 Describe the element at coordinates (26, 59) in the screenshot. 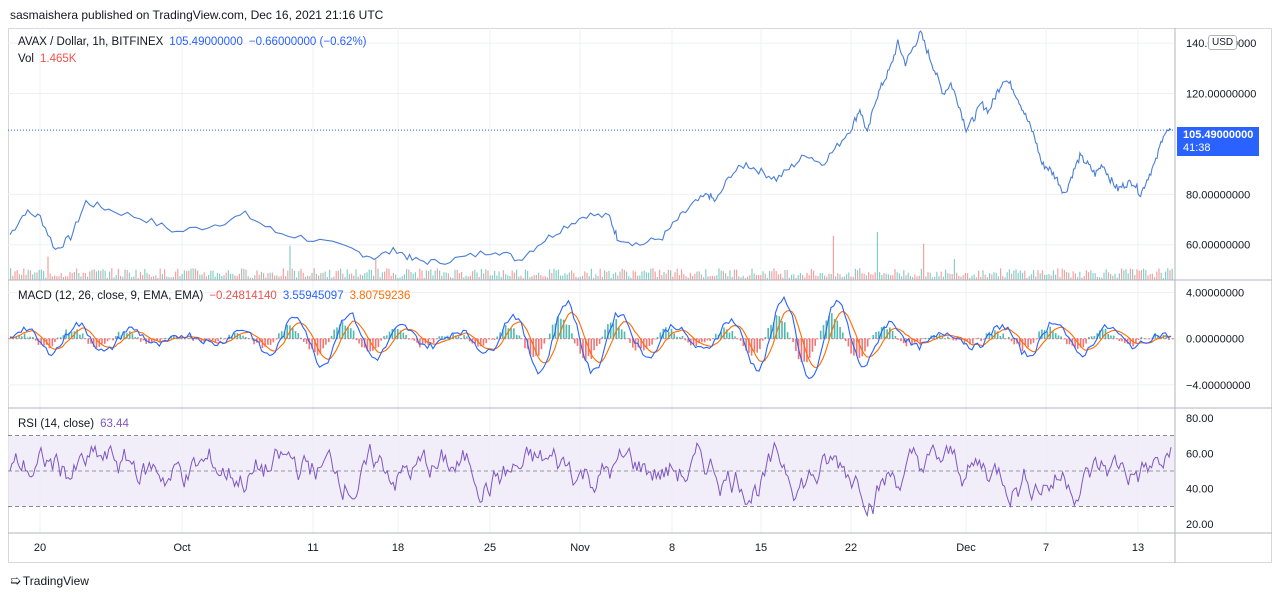

I see `volume-label: Vol` at that location.